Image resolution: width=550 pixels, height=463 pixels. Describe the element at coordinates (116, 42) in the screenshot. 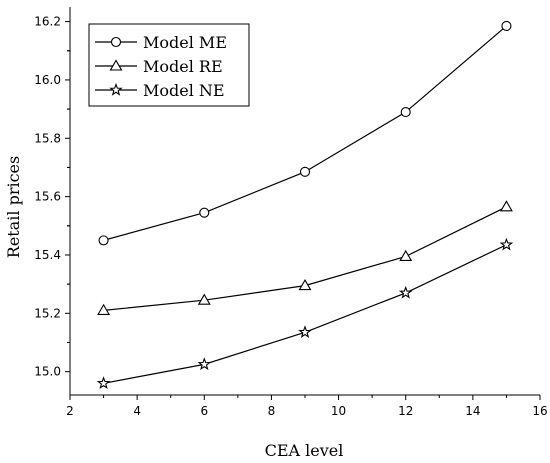

I see `legend-marker-model-me` at that location.